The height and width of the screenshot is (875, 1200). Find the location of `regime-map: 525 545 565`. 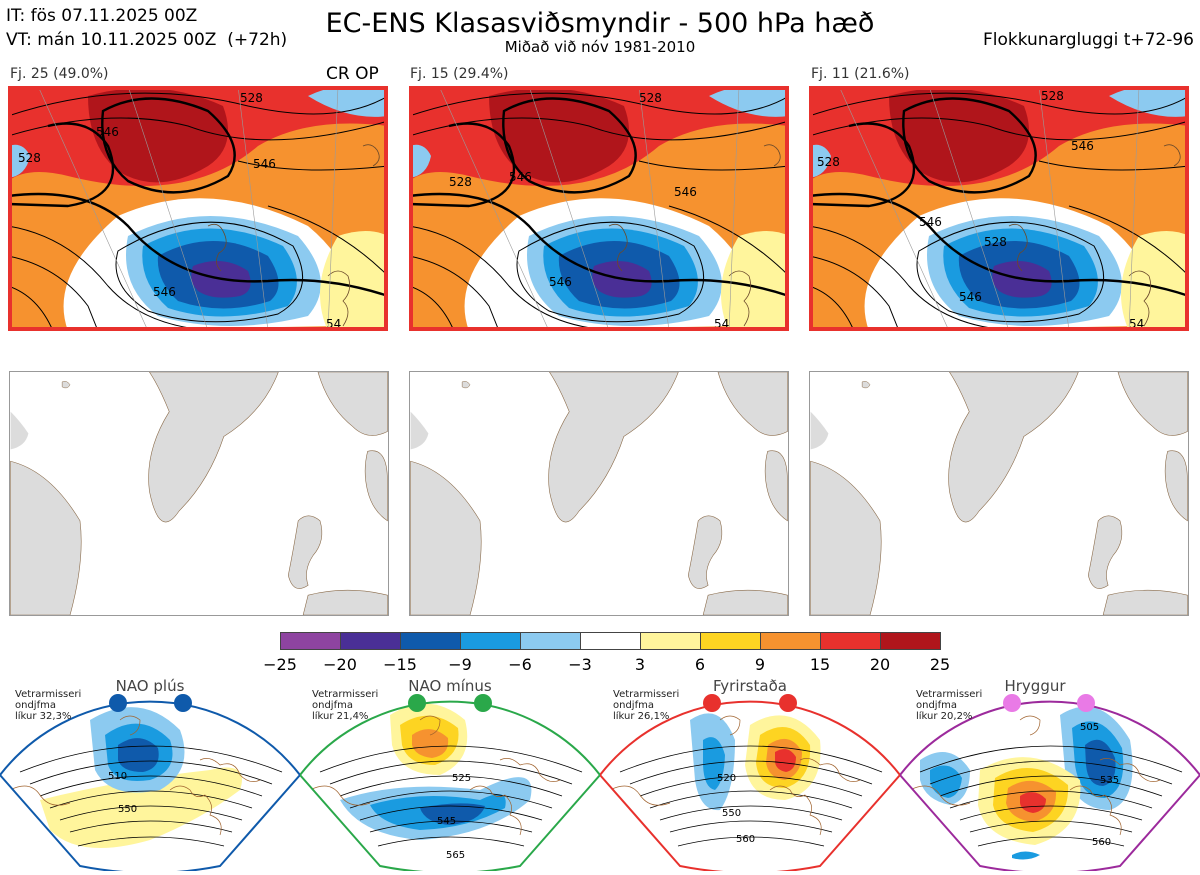

regime-map: 525 545 565 is located at coordinates (450, 784).